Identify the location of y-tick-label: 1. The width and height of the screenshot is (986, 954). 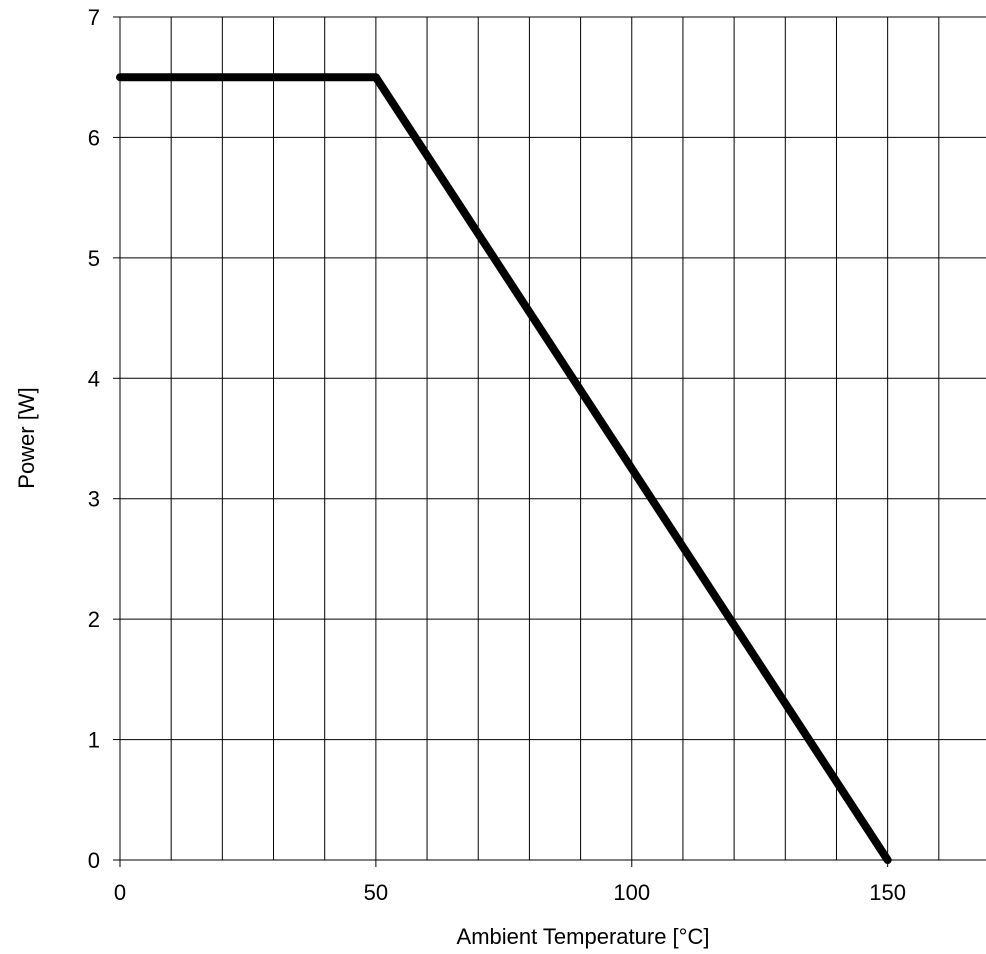
(94, 740).